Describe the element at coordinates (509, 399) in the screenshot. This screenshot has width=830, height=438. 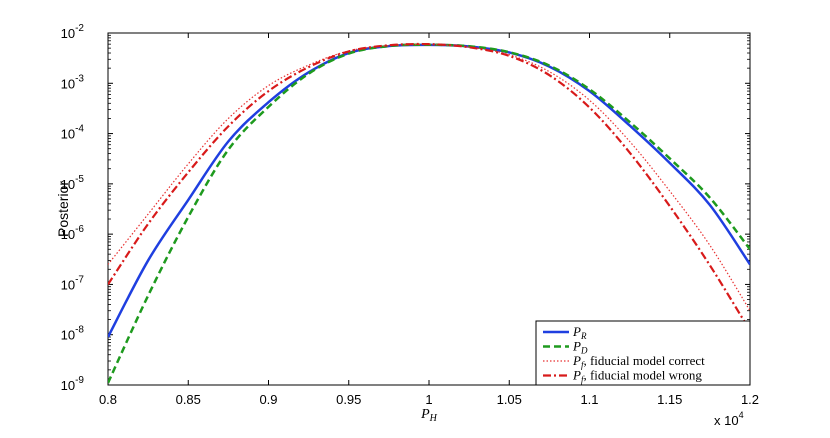
I see `x-tick-label: 1.05` at that location.